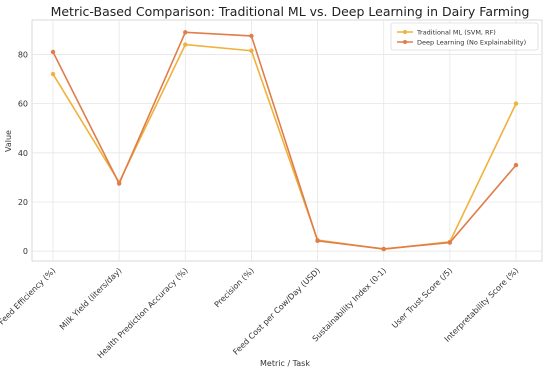 The image size is (552, 372). I want to click on y-tick-label: 60, so click(23, 104).